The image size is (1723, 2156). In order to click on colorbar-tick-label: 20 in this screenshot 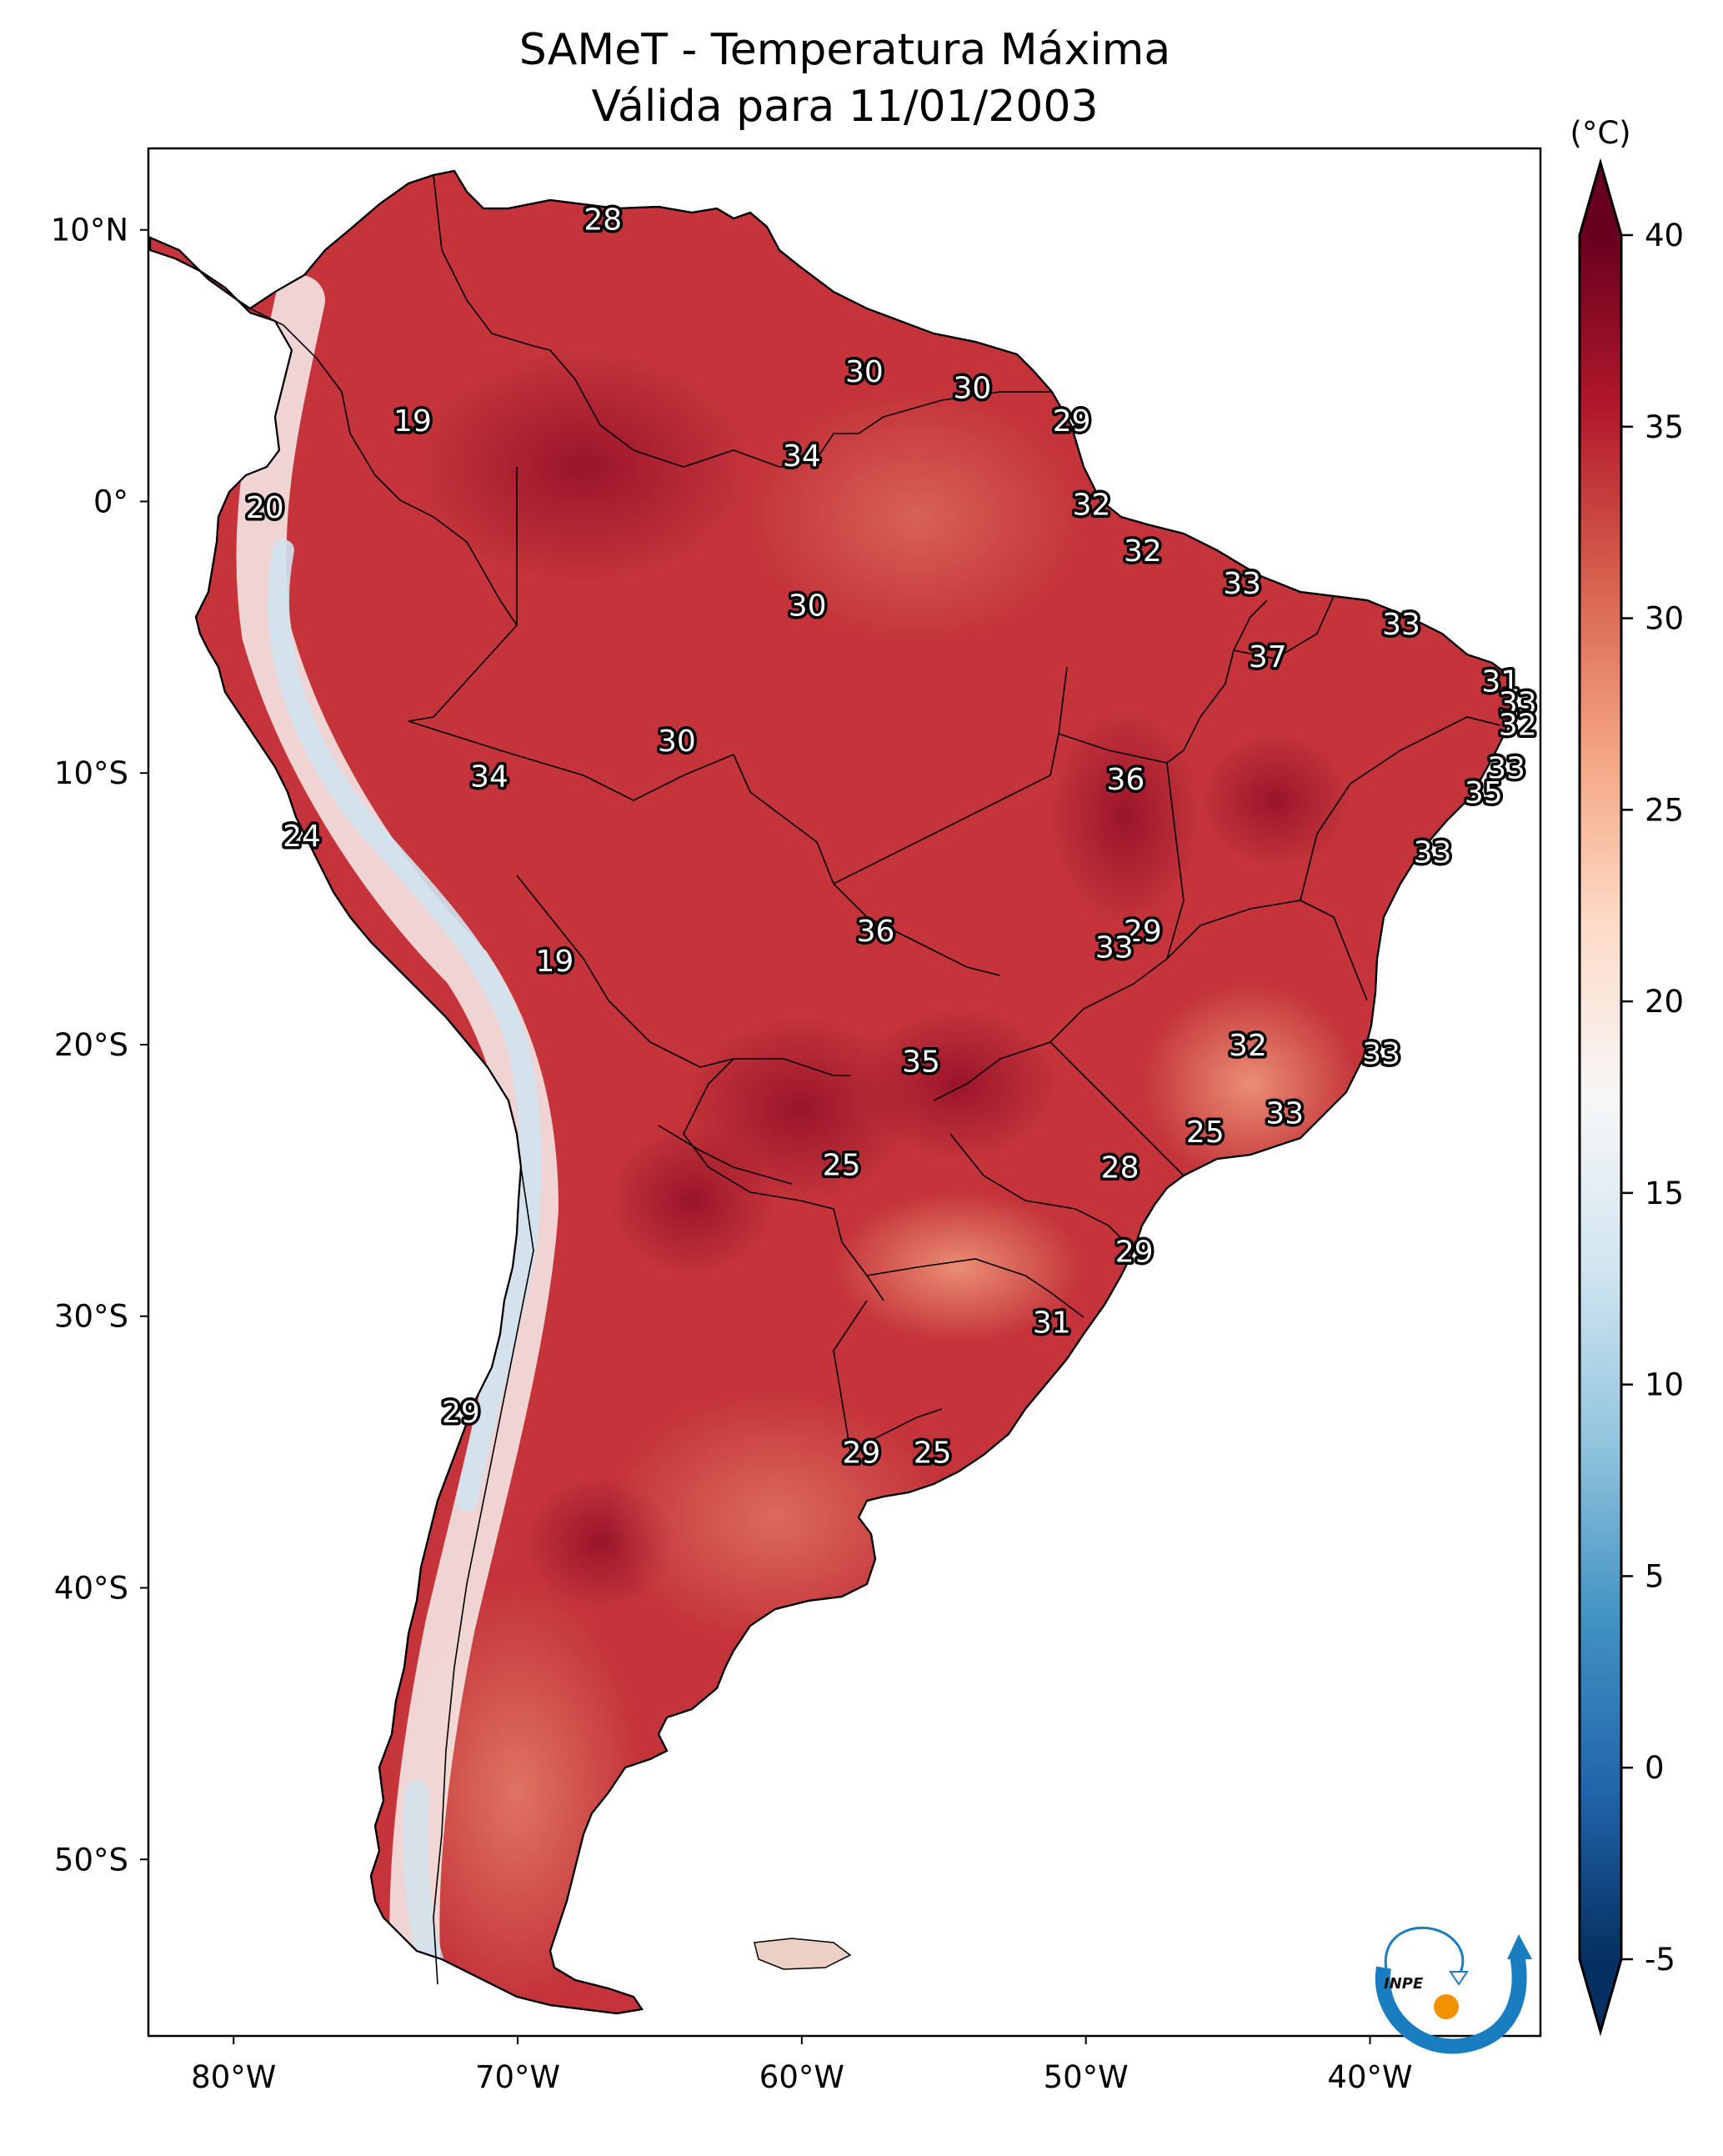, I will do `click(1664, 1002)`.